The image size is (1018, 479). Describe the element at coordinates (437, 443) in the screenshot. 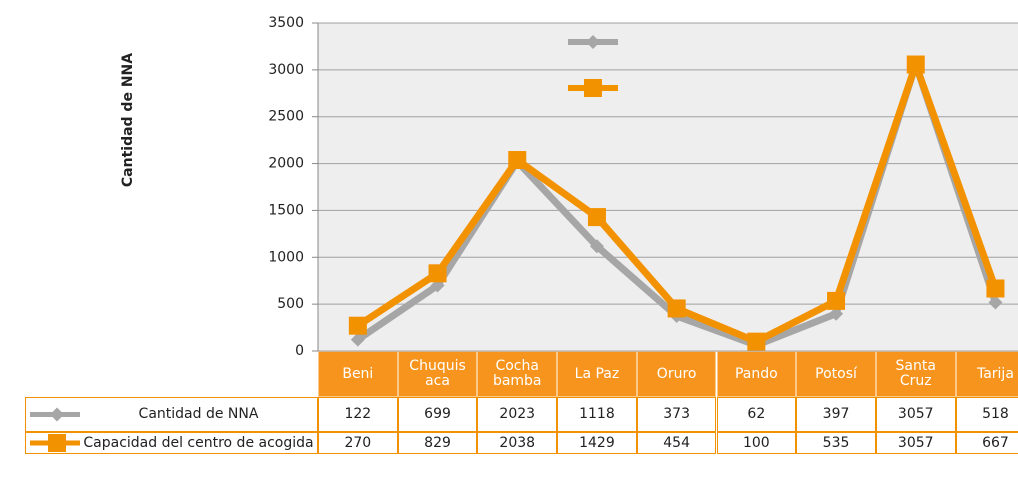

I see `table-value: 829` at that location.